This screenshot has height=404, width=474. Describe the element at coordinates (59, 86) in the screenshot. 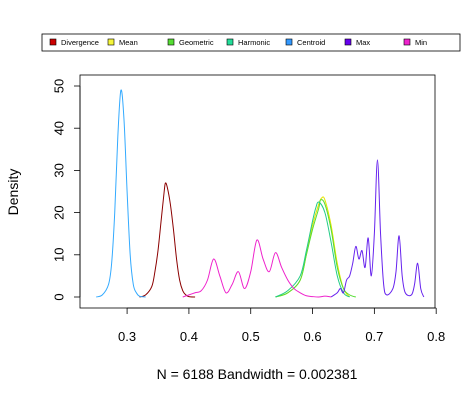

I see `y-tick-label: 50` at that location.